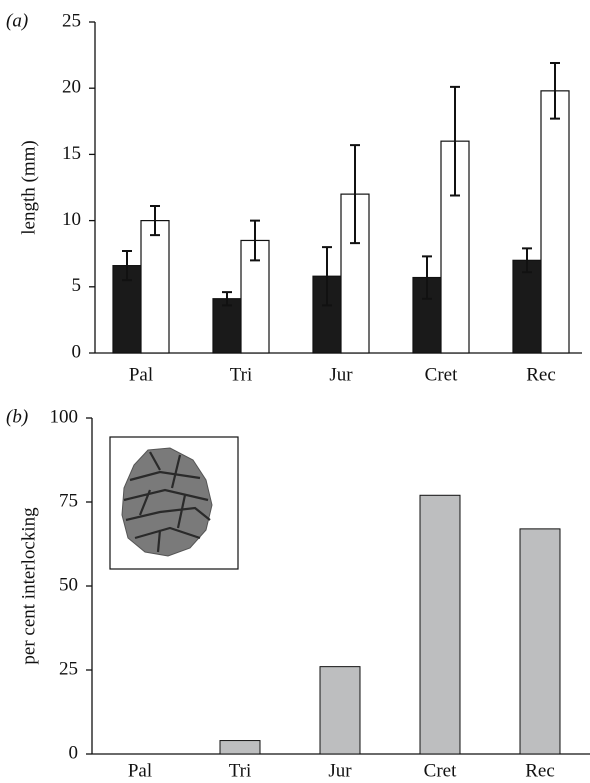  I want to click on panel-label: (a), so click(17, 20).